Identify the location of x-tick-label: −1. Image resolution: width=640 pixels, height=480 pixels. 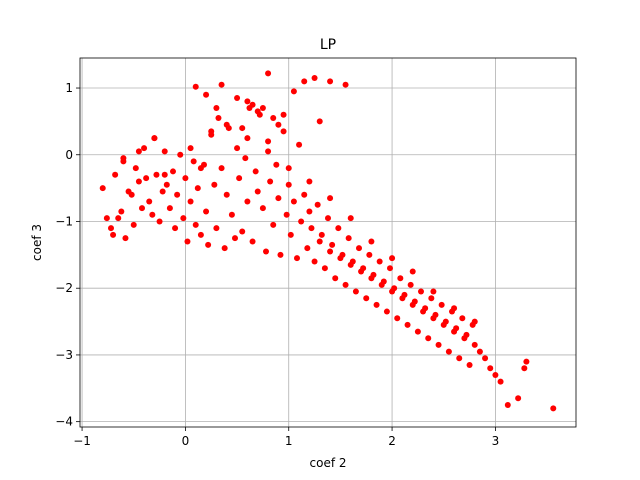
(82, 441).